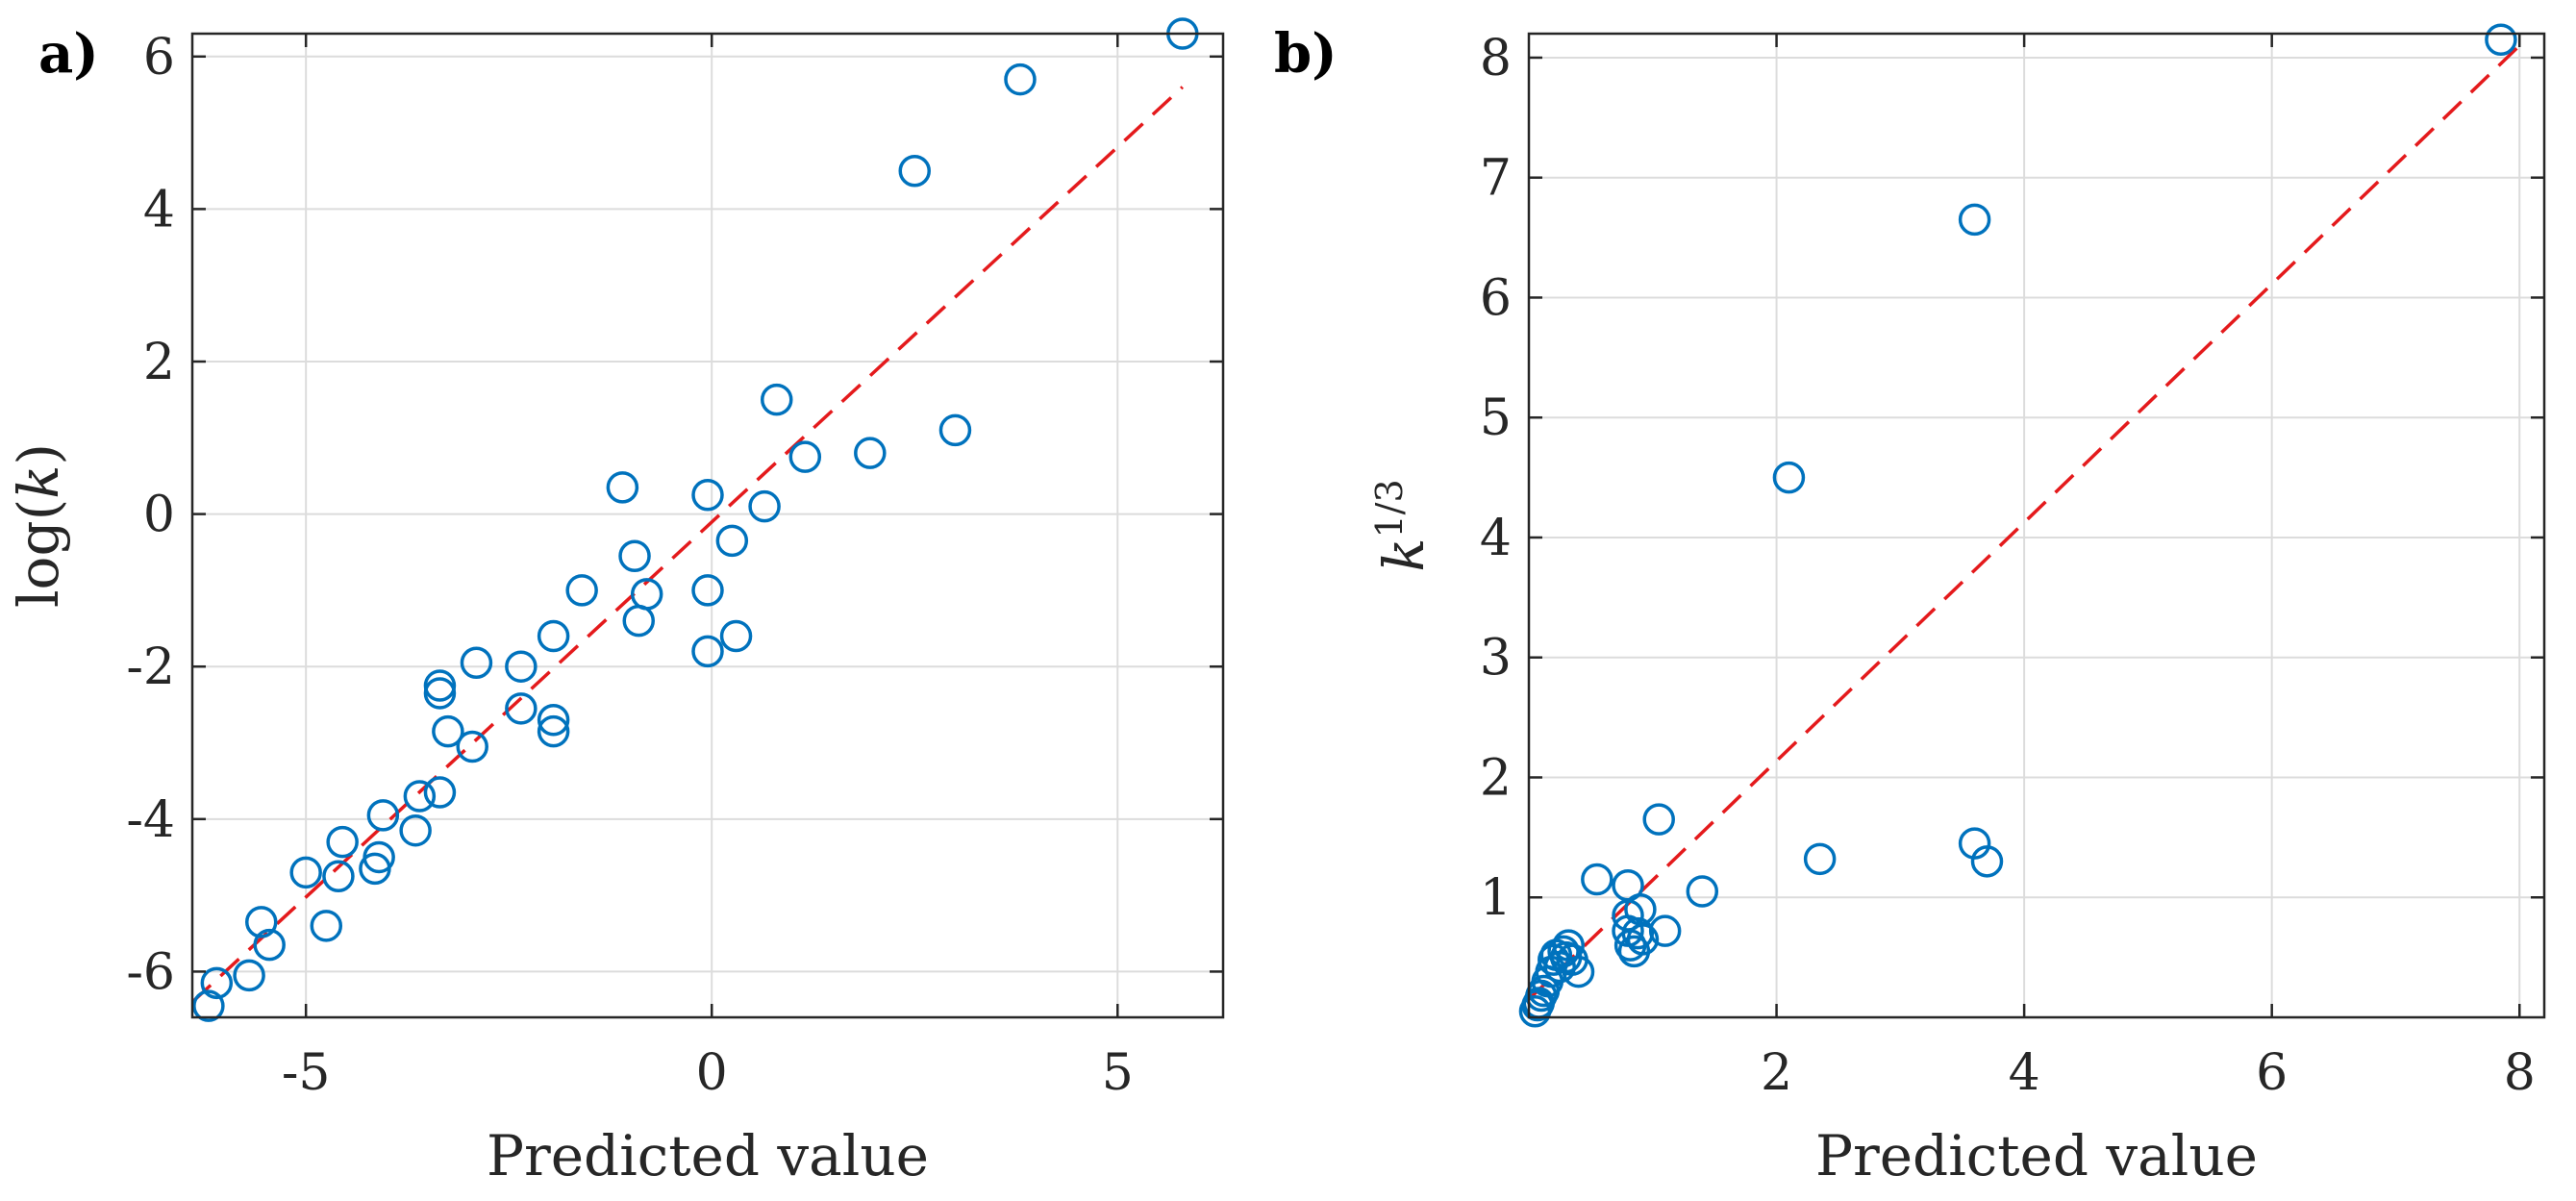 The height and width of the screenshot is (1201, 2576). Describe the element at coordinates (712, 1073) in the screenshot. I see `x-tick-label: 0` at that location.